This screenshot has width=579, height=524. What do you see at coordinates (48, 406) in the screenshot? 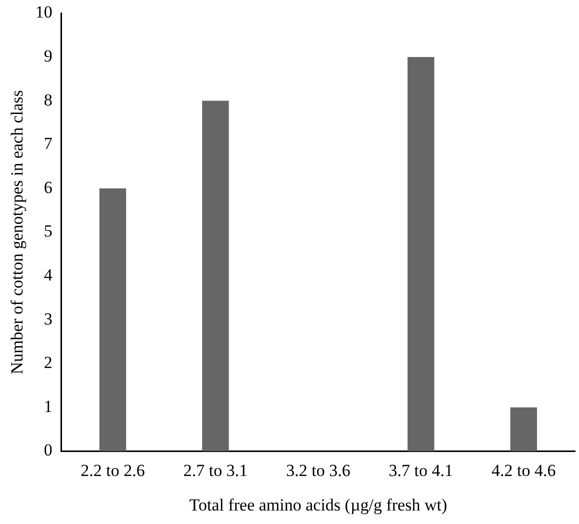
I see `y-tick-label: 1` at bounding box center [48, 406].